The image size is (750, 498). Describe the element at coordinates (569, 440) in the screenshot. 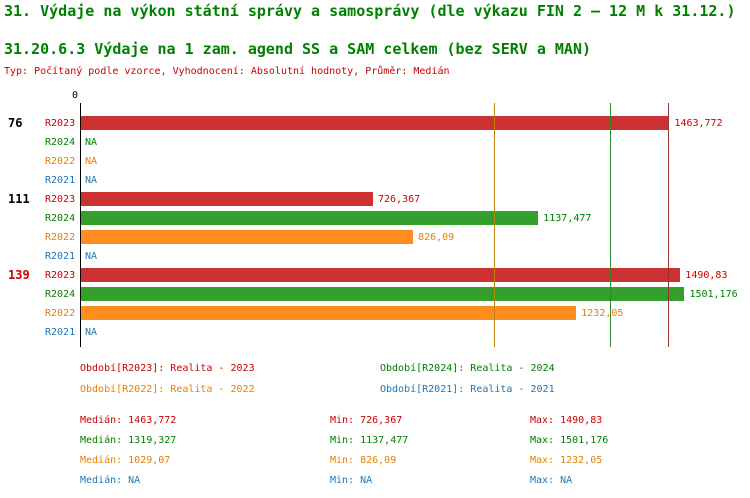

I see `stat-max-r2024: Max: 1501,176` at that location.